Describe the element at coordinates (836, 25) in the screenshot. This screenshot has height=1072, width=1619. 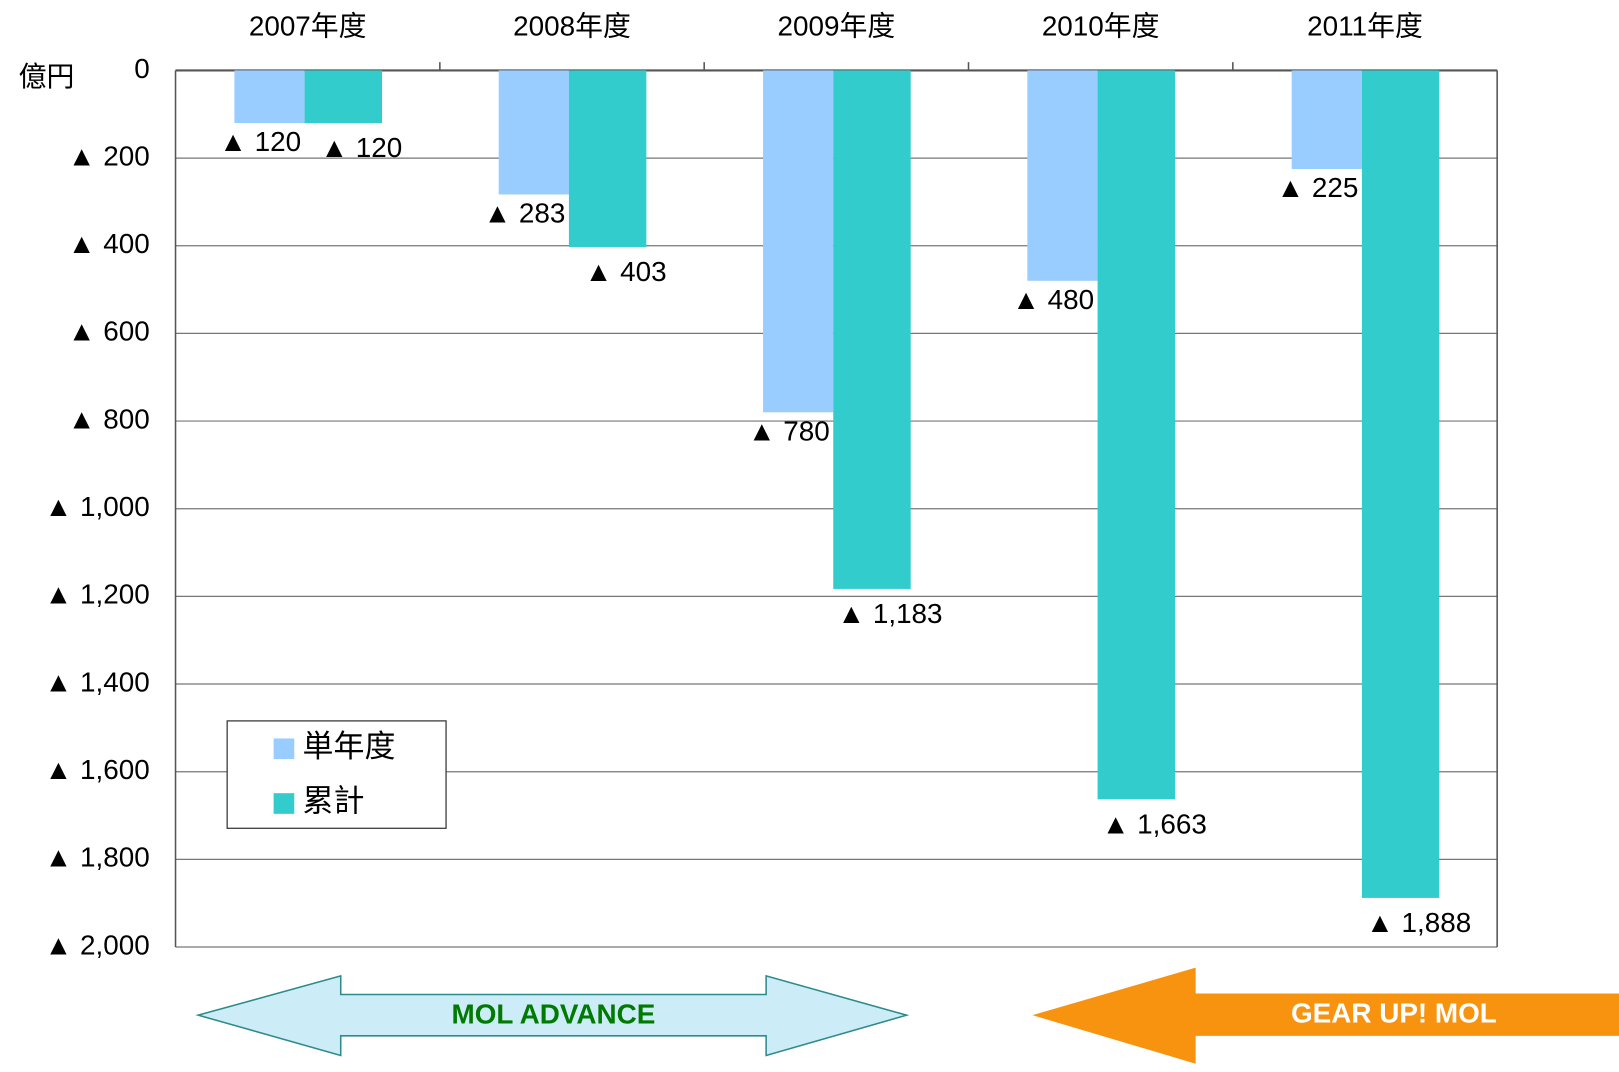
I see `x-tick-label: 2009年度` at that location.